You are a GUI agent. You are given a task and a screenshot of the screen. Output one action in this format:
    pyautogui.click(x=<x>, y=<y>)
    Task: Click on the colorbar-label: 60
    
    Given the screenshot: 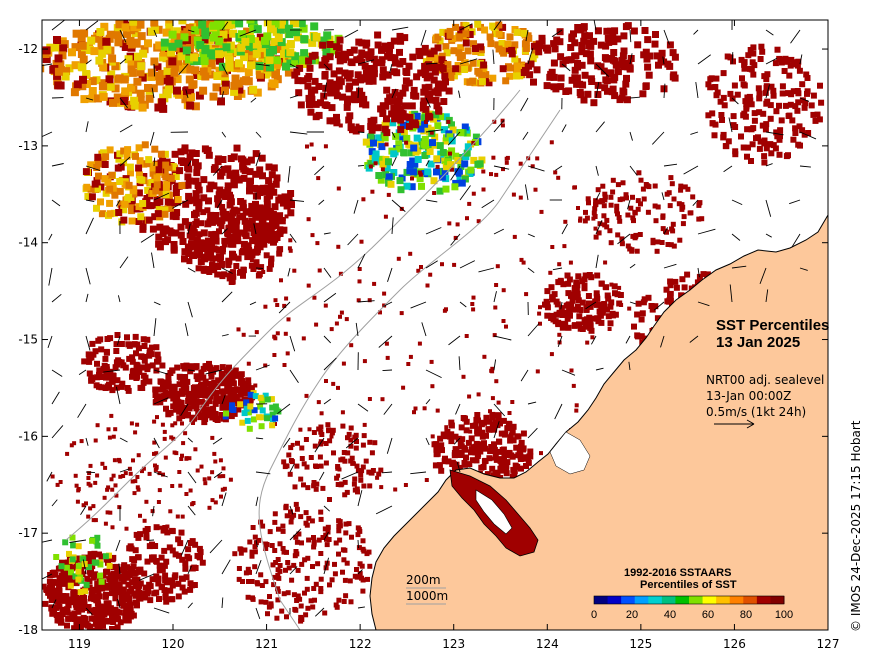 What is the action you would take?
    pyautogui.click(x=708, y=615)
    